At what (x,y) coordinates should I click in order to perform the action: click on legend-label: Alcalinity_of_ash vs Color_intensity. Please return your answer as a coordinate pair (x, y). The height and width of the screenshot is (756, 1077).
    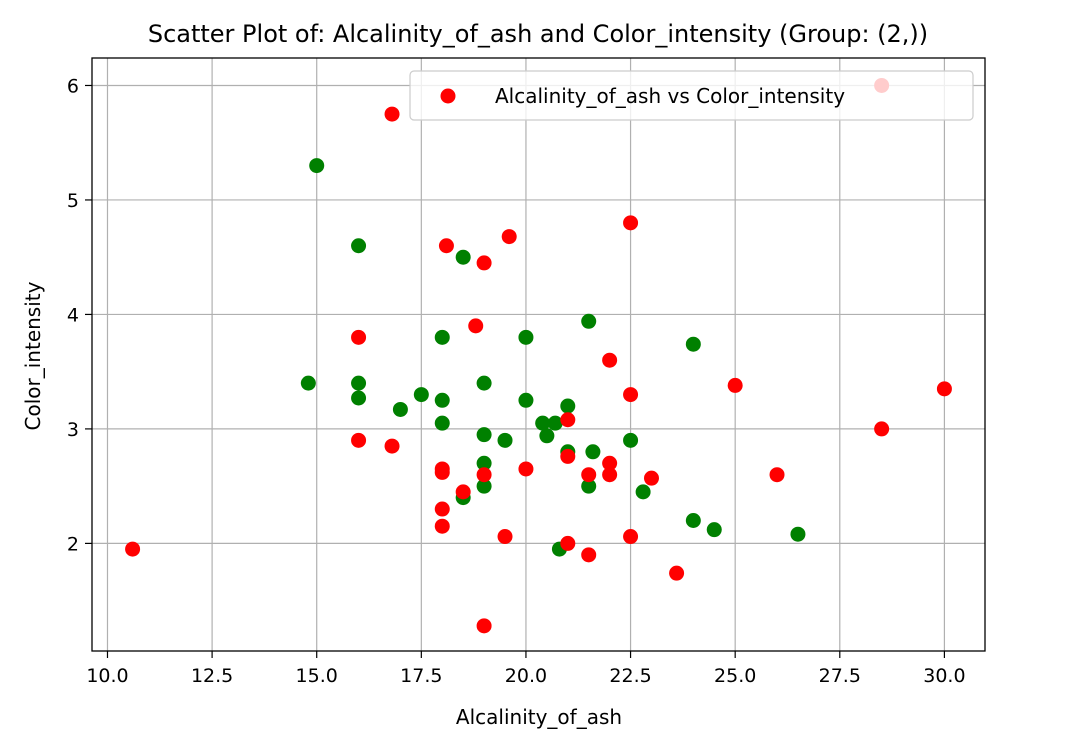
    Looking at the image, I should click on (670, 96).